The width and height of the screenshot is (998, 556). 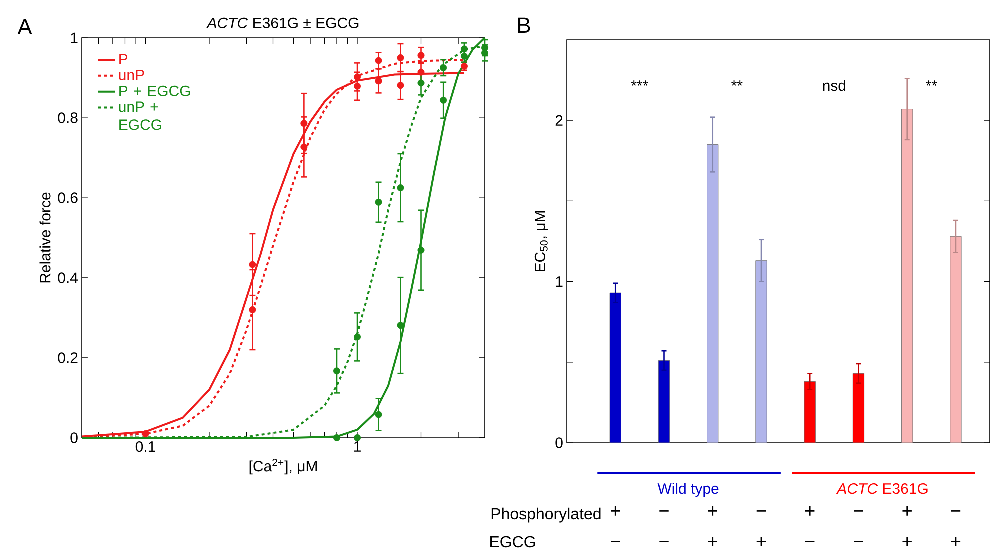 I want to click on x-tick-label: 0.1, so click(x=146, y=447).